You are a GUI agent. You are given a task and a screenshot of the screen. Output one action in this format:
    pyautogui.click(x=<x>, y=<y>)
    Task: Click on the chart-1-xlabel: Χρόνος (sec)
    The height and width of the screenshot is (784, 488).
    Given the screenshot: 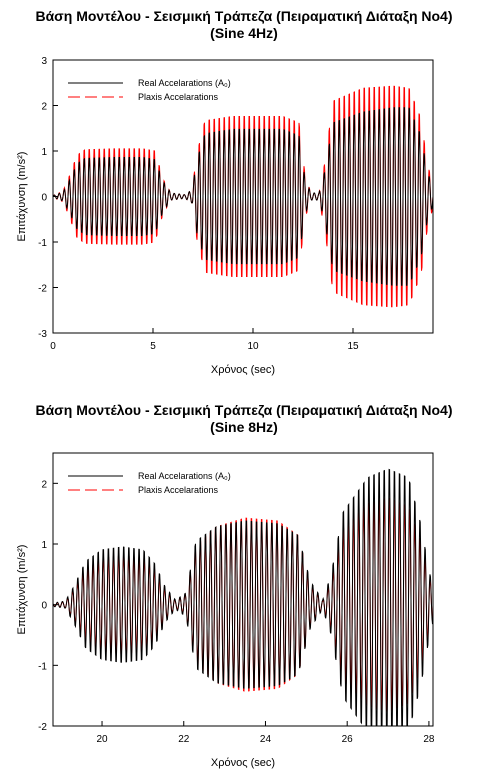 What is the action you would take?
    pyautogui.click(x=243, y=370)
    